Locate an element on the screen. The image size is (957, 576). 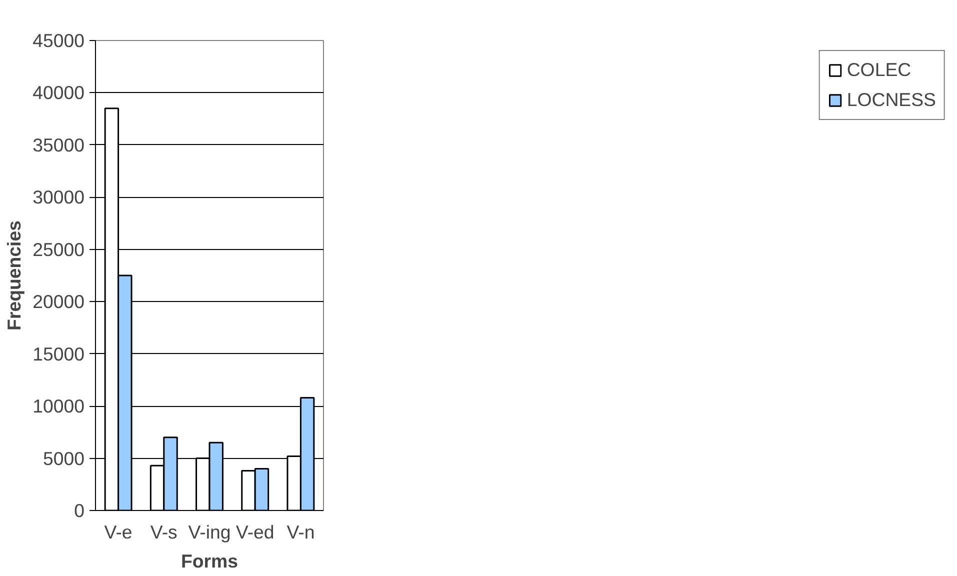
y-tick-label: 10000 is located at coordinates (58, 406).